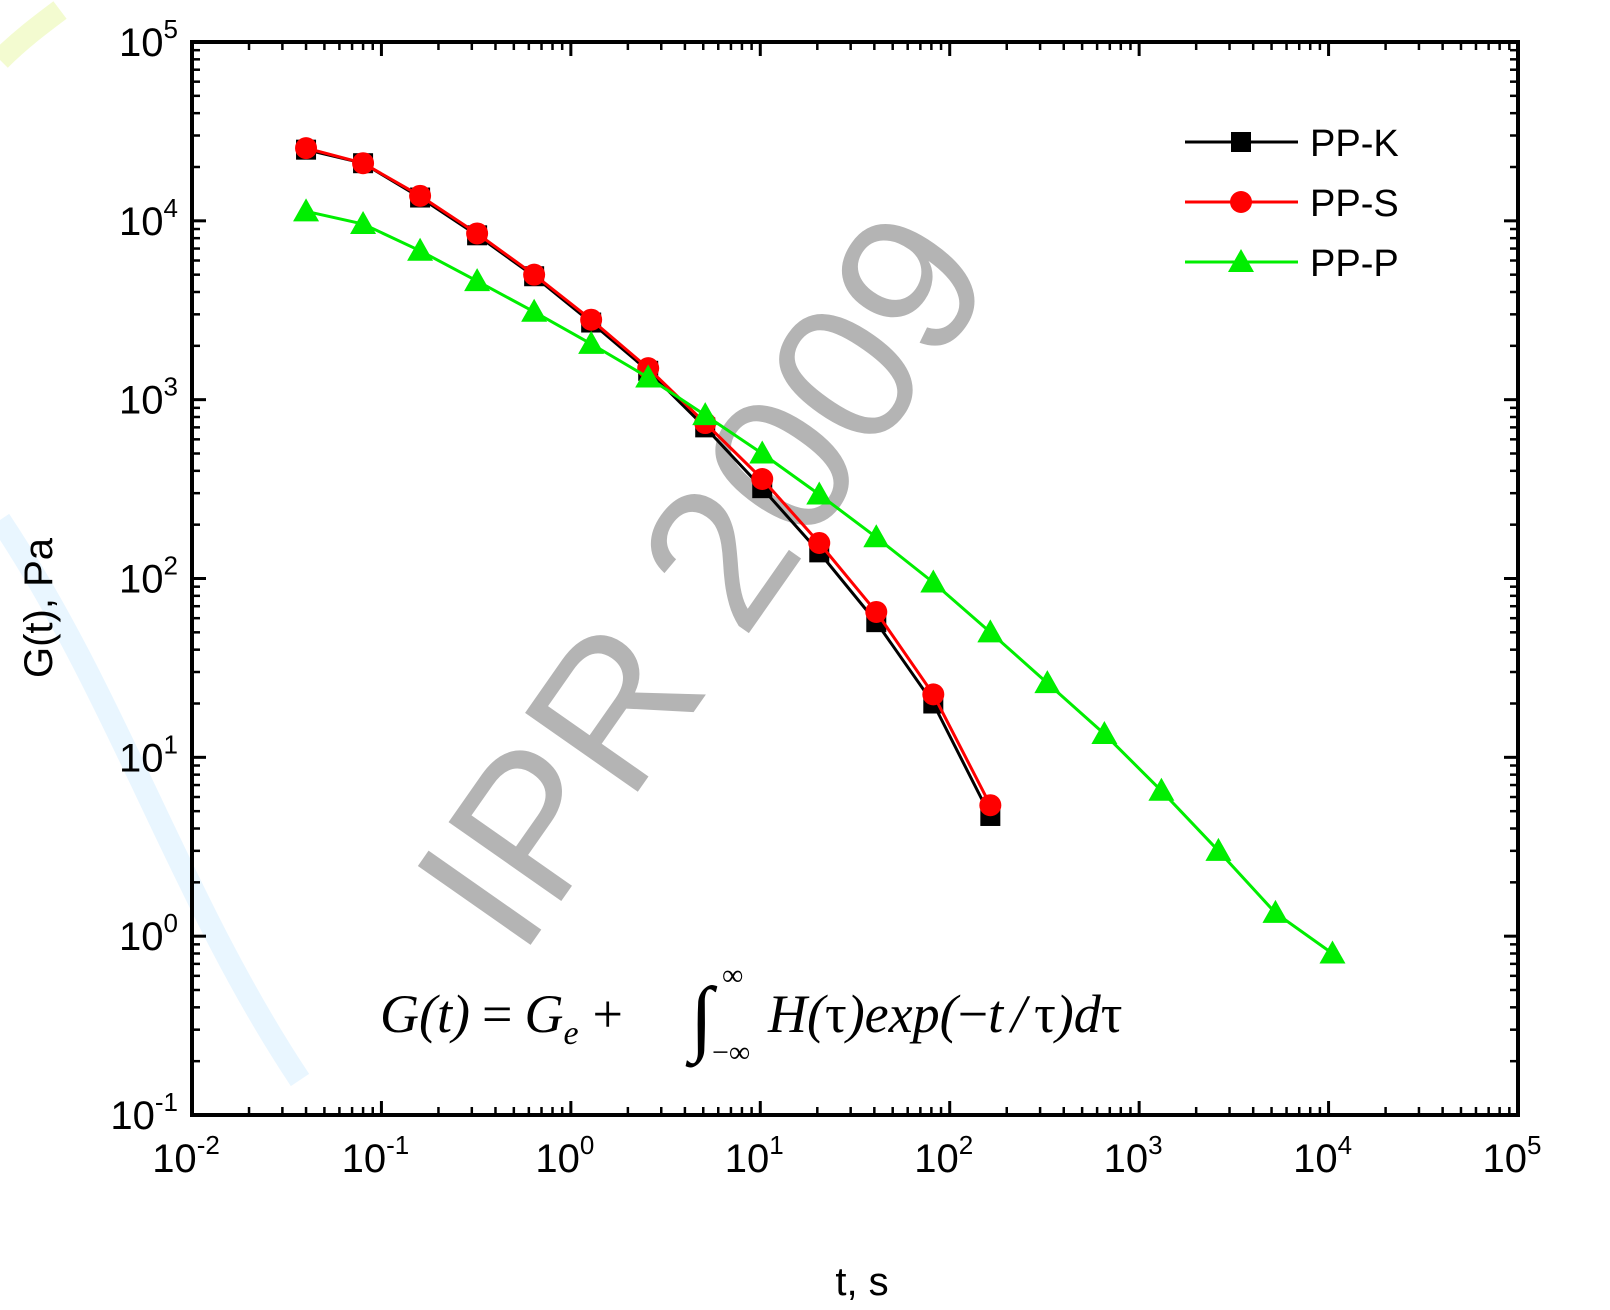  I want to click on x-tick-label: 10⁻², so click(186, 1155).